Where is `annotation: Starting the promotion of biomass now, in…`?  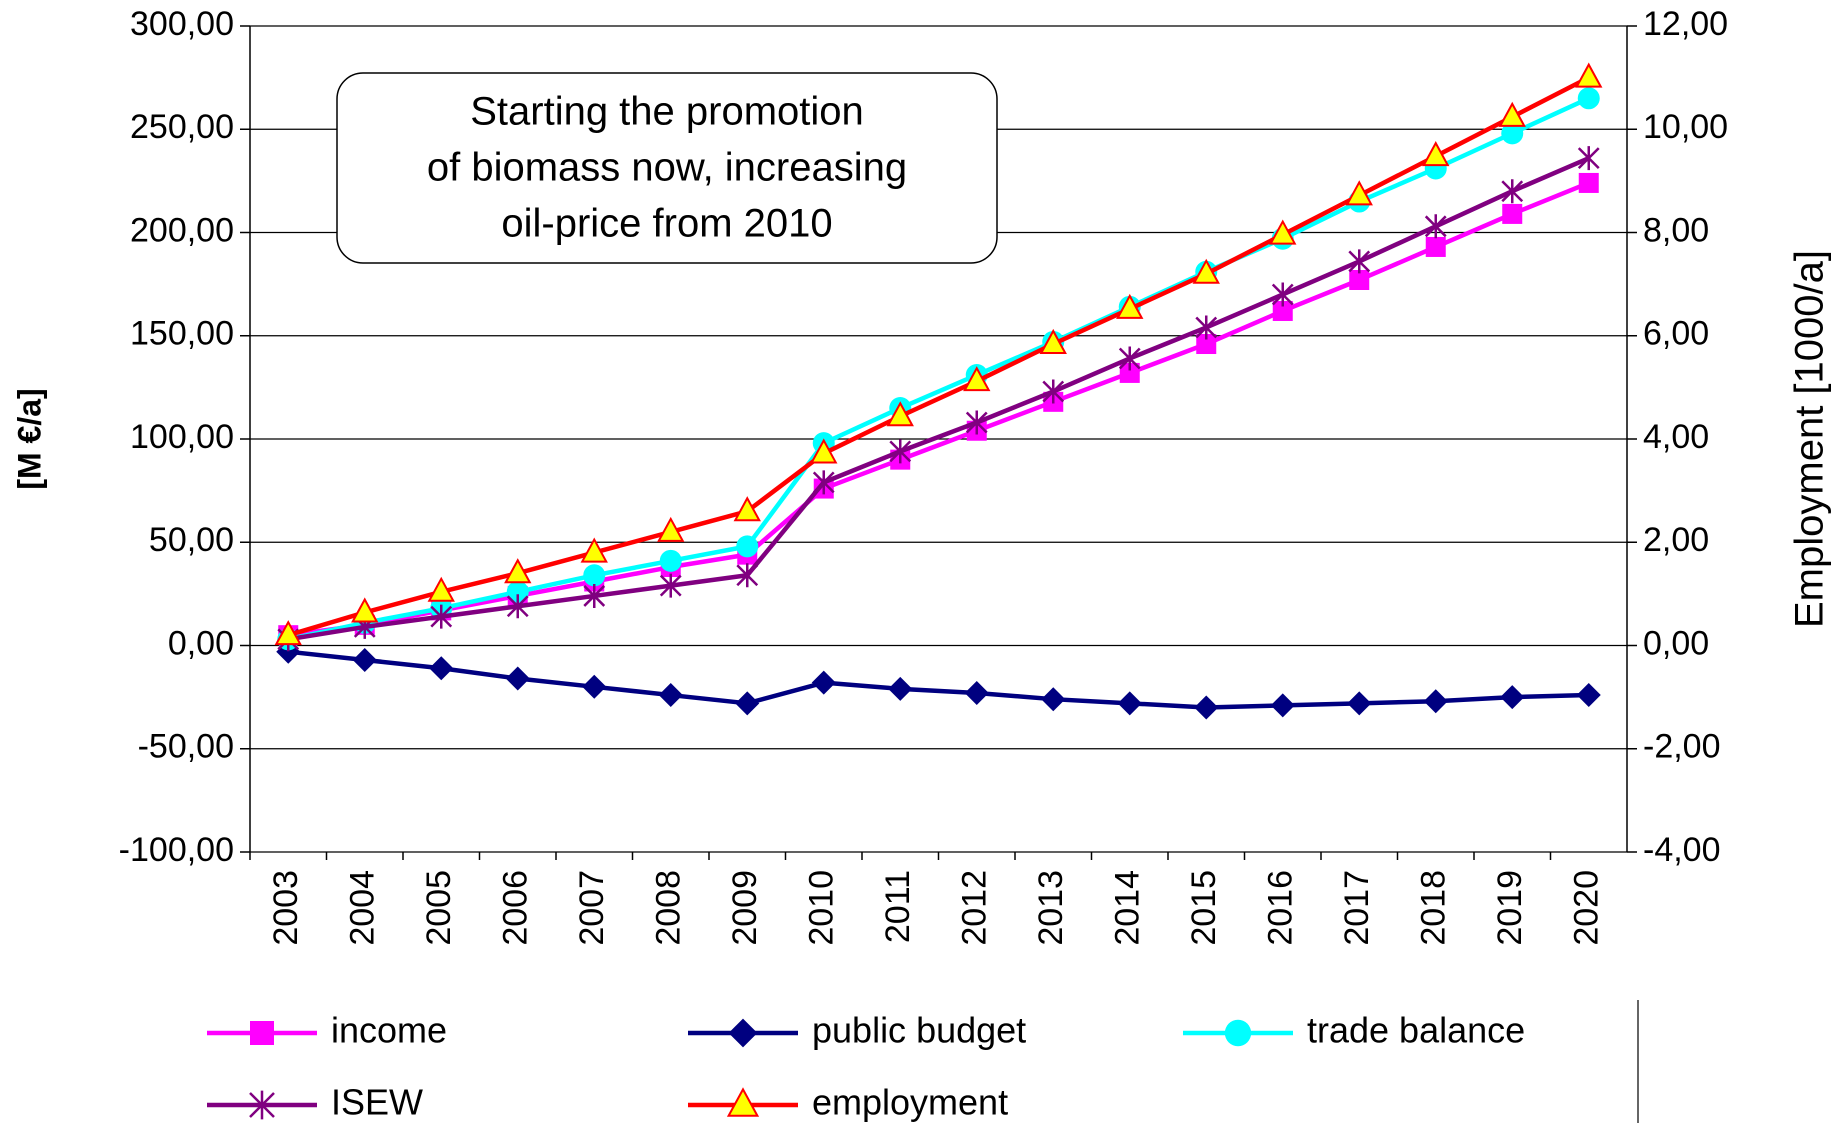 annotation: Starting the promotion of biomass now, in… is located at coordinates (667, 168).